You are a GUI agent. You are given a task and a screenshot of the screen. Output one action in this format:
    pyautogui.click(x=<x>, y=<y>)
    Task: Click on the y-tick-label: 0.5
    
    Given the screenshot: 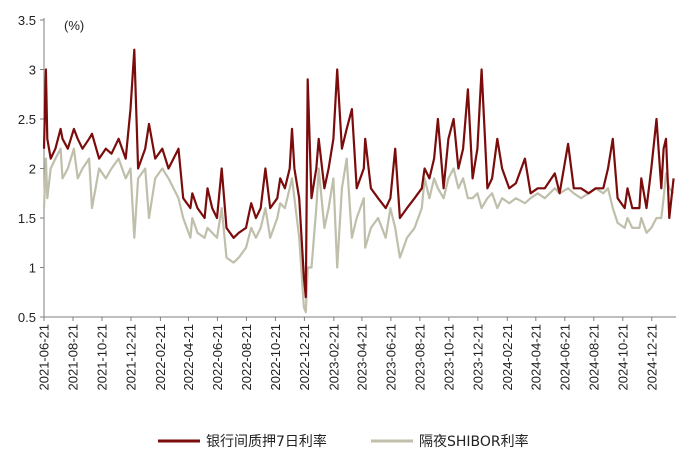 What is the action you would take?
    pyautogui.click(x=27, y=317)
    